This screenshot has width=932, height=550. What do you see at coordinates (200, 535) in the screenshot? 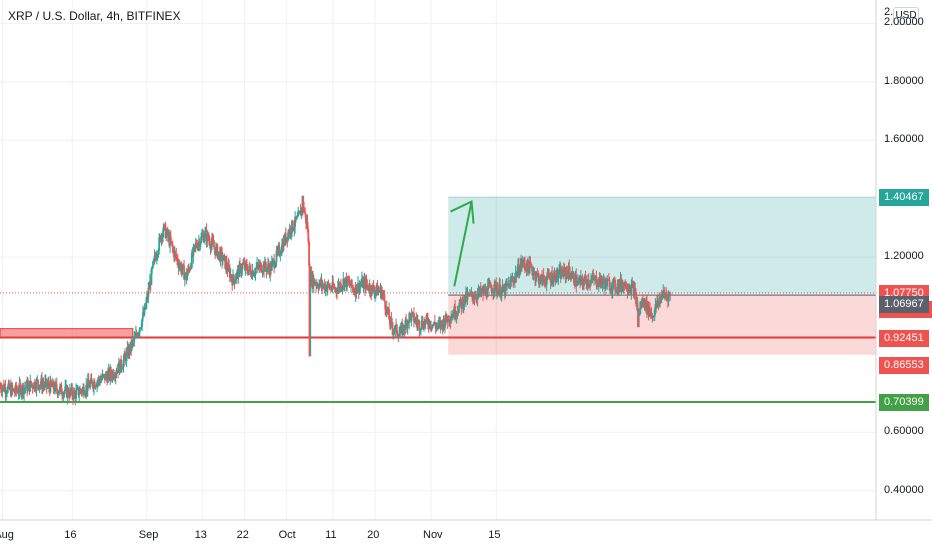
I see `time-tick-label: 13` at bounding box center [200, 535].